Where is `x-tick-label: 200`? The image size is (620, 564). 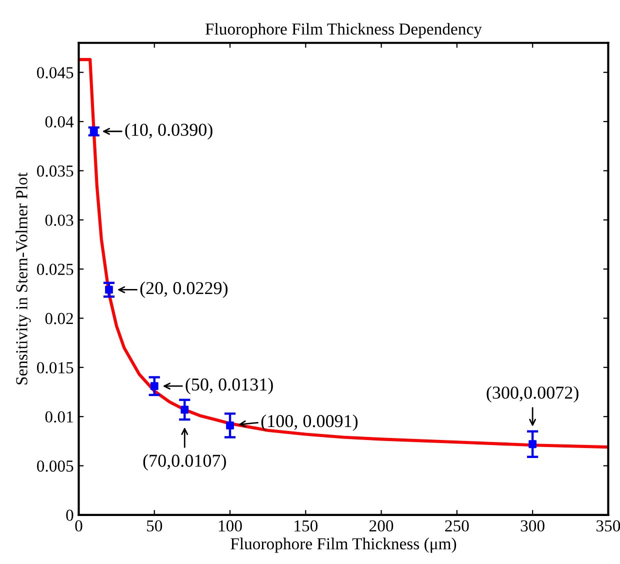 x-tick-label: 200 is located at coordinates (382, 526).